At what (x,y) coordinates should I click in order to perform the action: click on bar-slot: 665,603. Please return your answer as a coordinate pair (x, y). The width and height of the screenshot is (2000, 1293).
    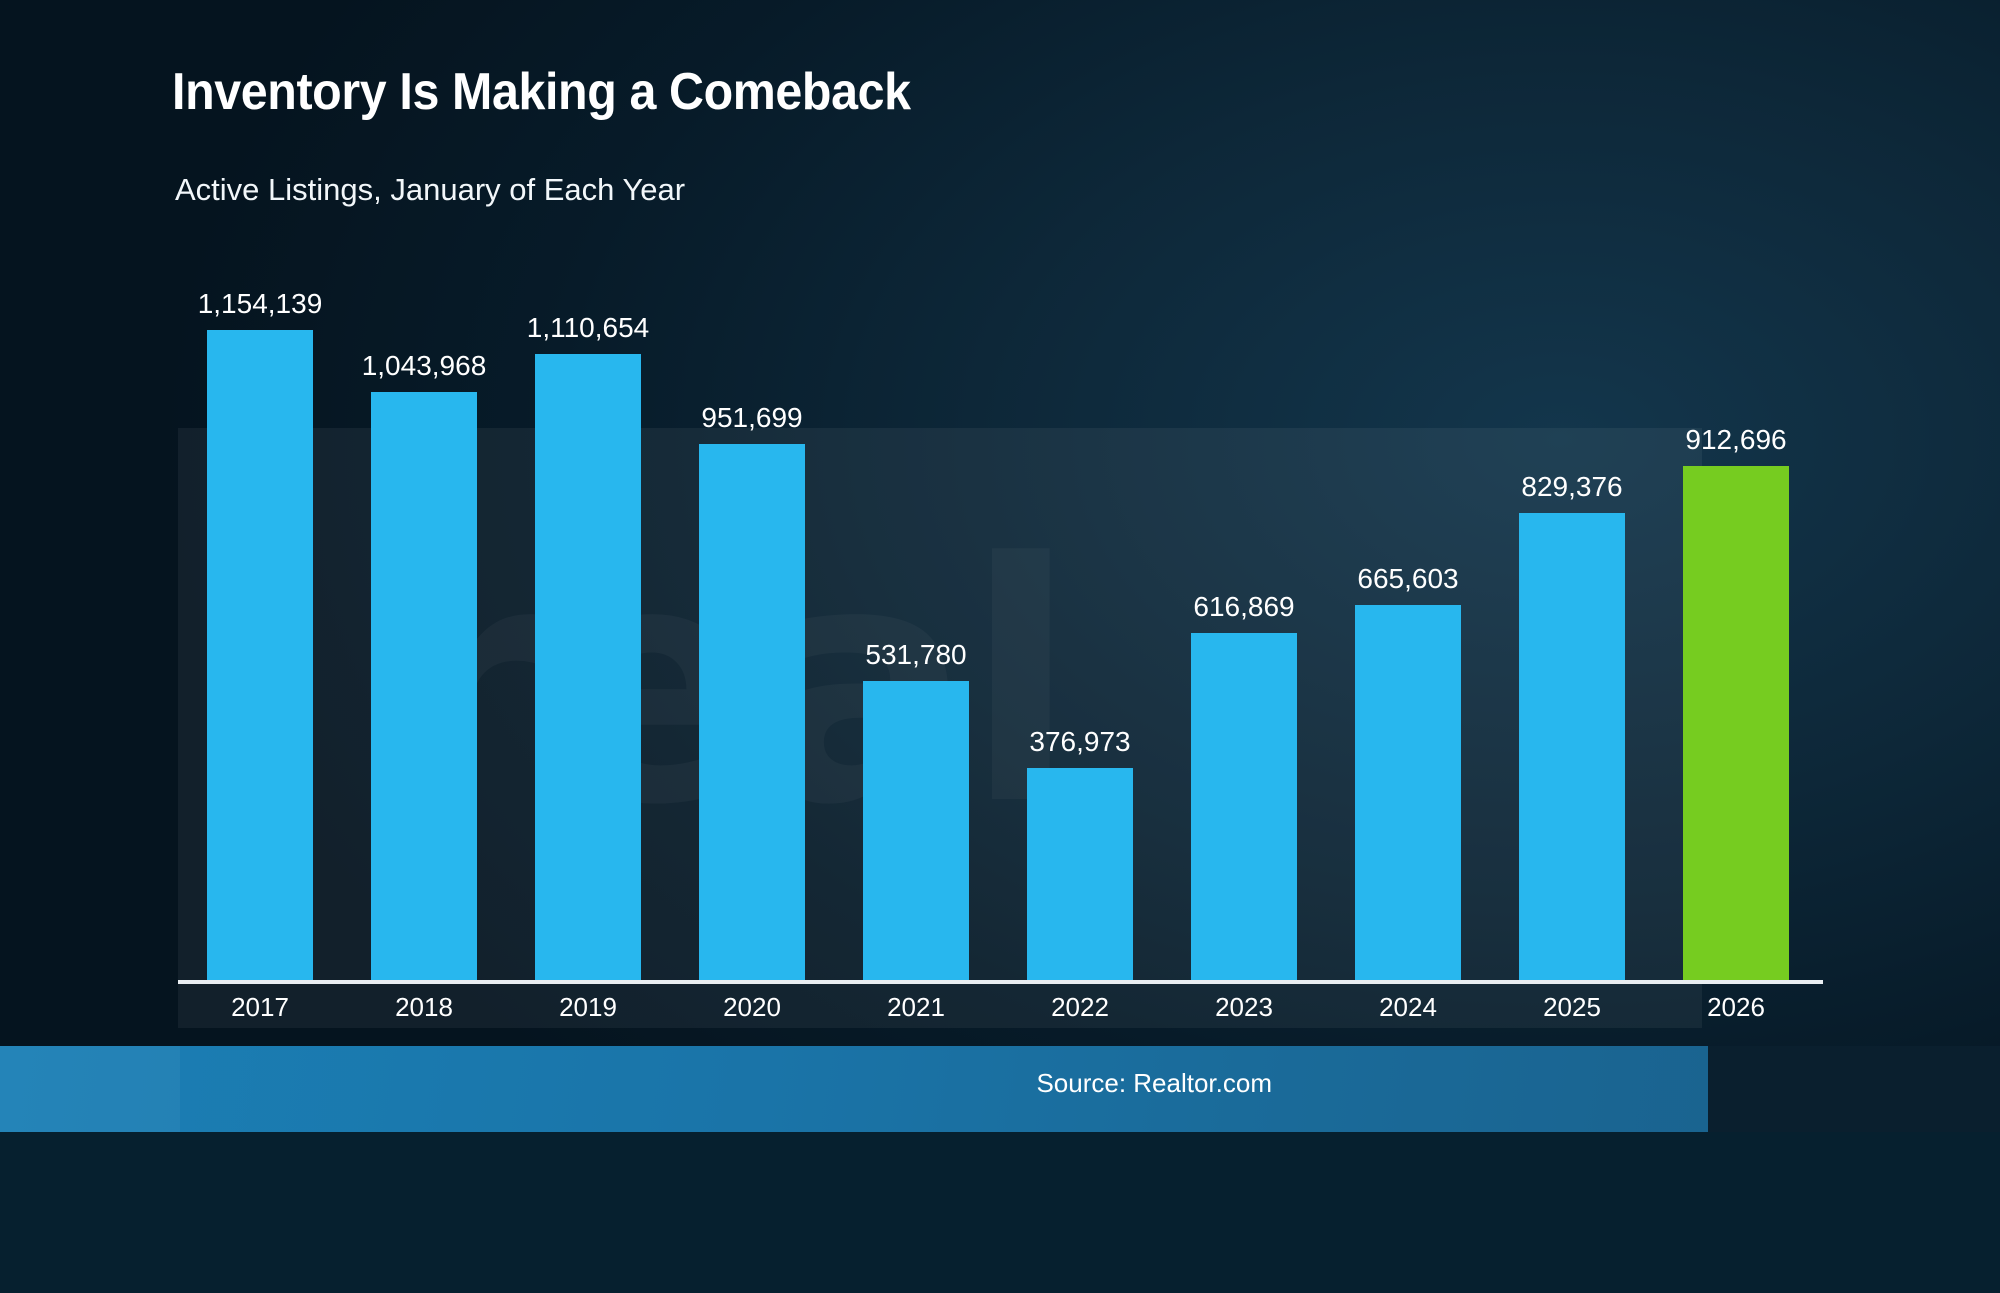
    Looking at the image, I should click on (1408, 655).